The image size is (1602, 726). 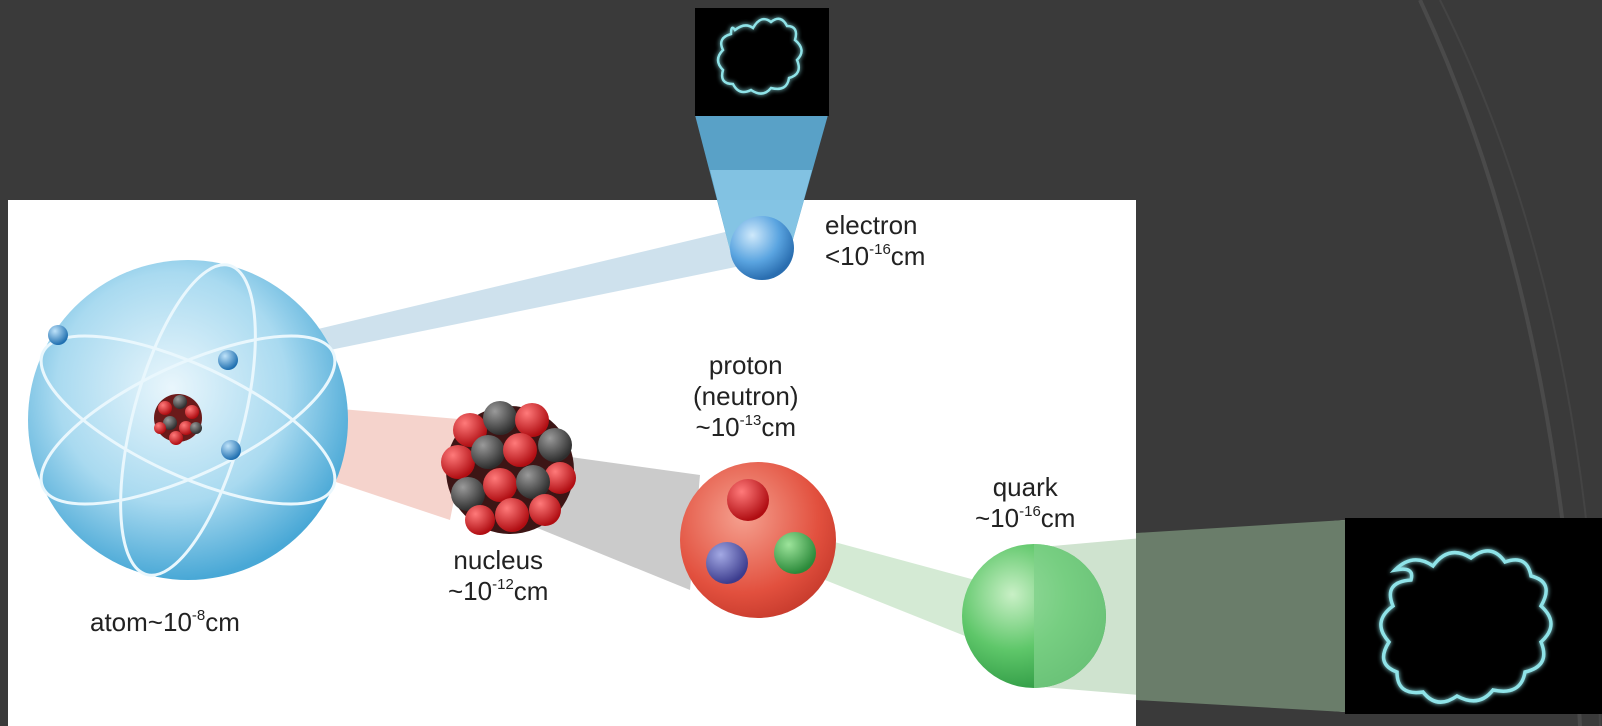 I want to click on electron-exponent: -16, so click(x=880, y=249).